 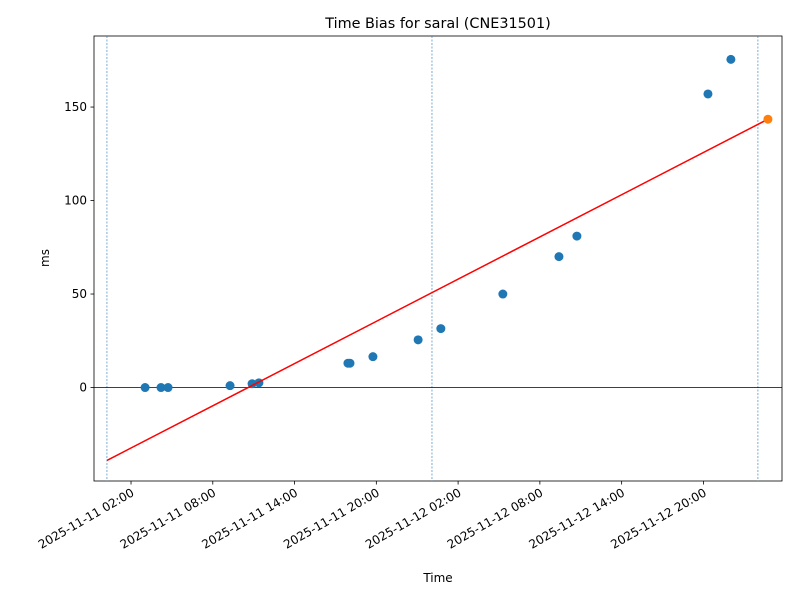 I want to click on x-axis-label: Time, so click(x=437, y=578).